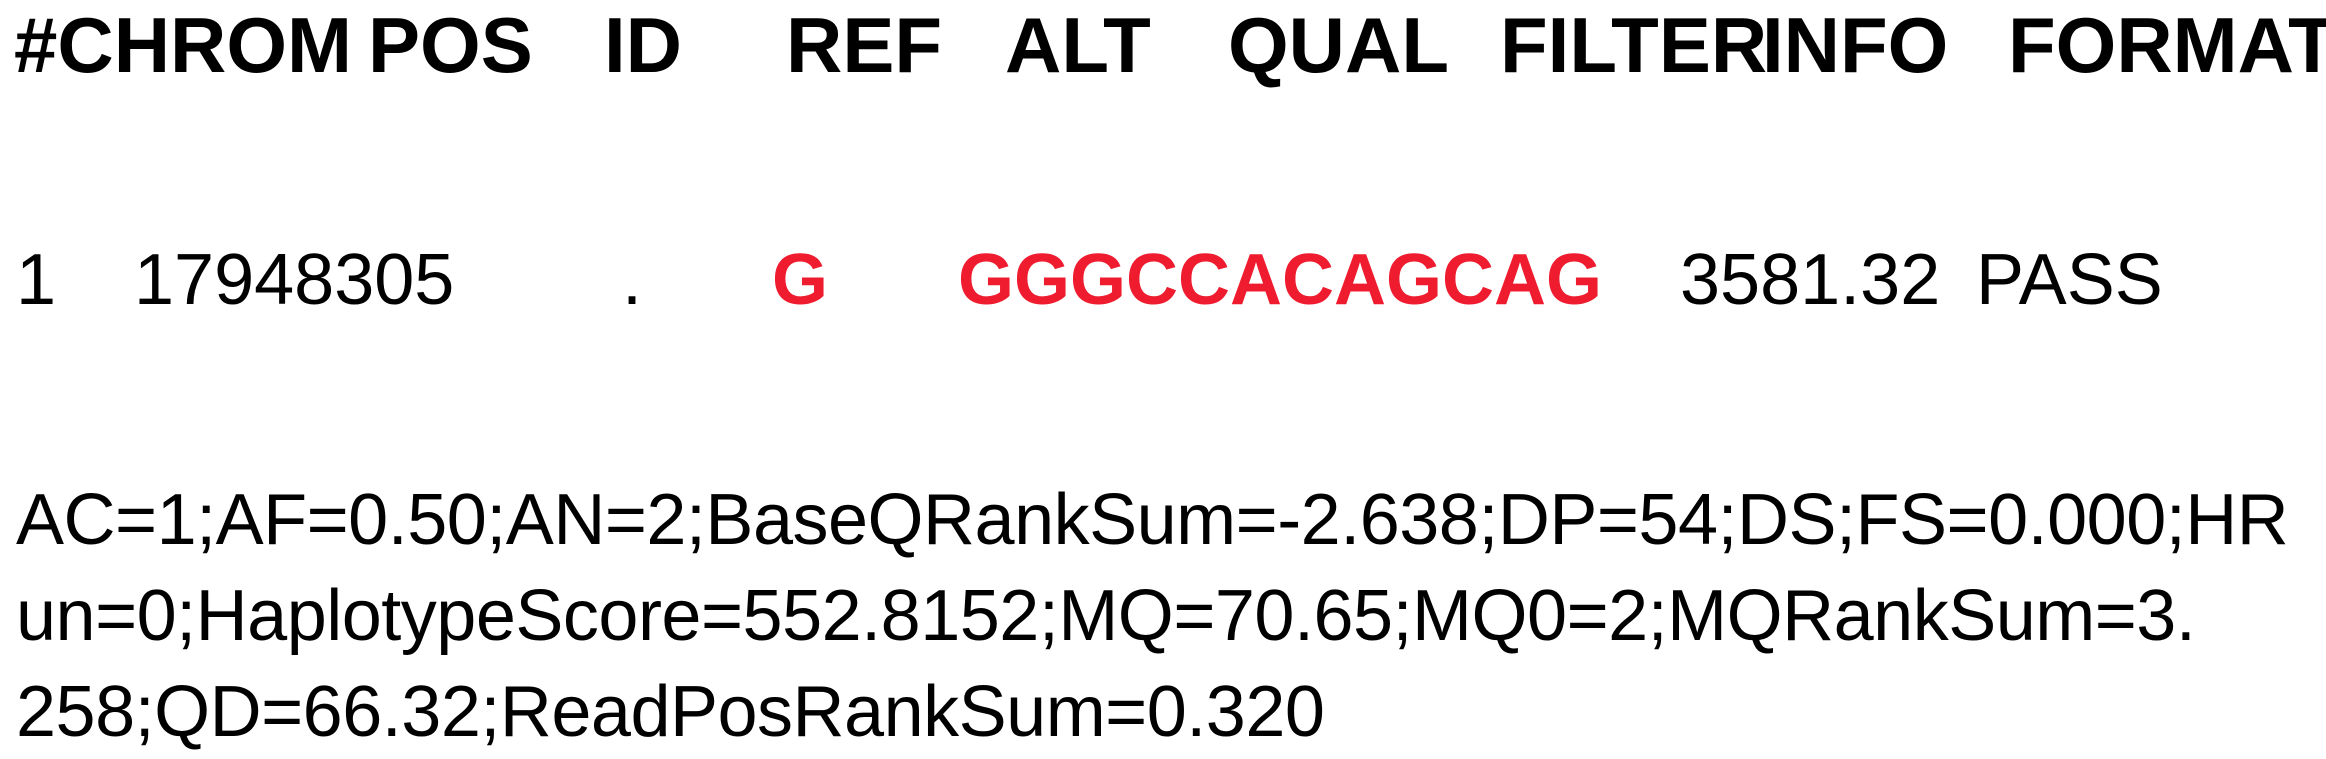 The image size is (2326, 759). What do you see at coordinates (670, 712) in the screenshot?
I see `info-line-3: 258;QD=66.32;ReadPosRankSum=0.320` at bounding box center [670, 712].